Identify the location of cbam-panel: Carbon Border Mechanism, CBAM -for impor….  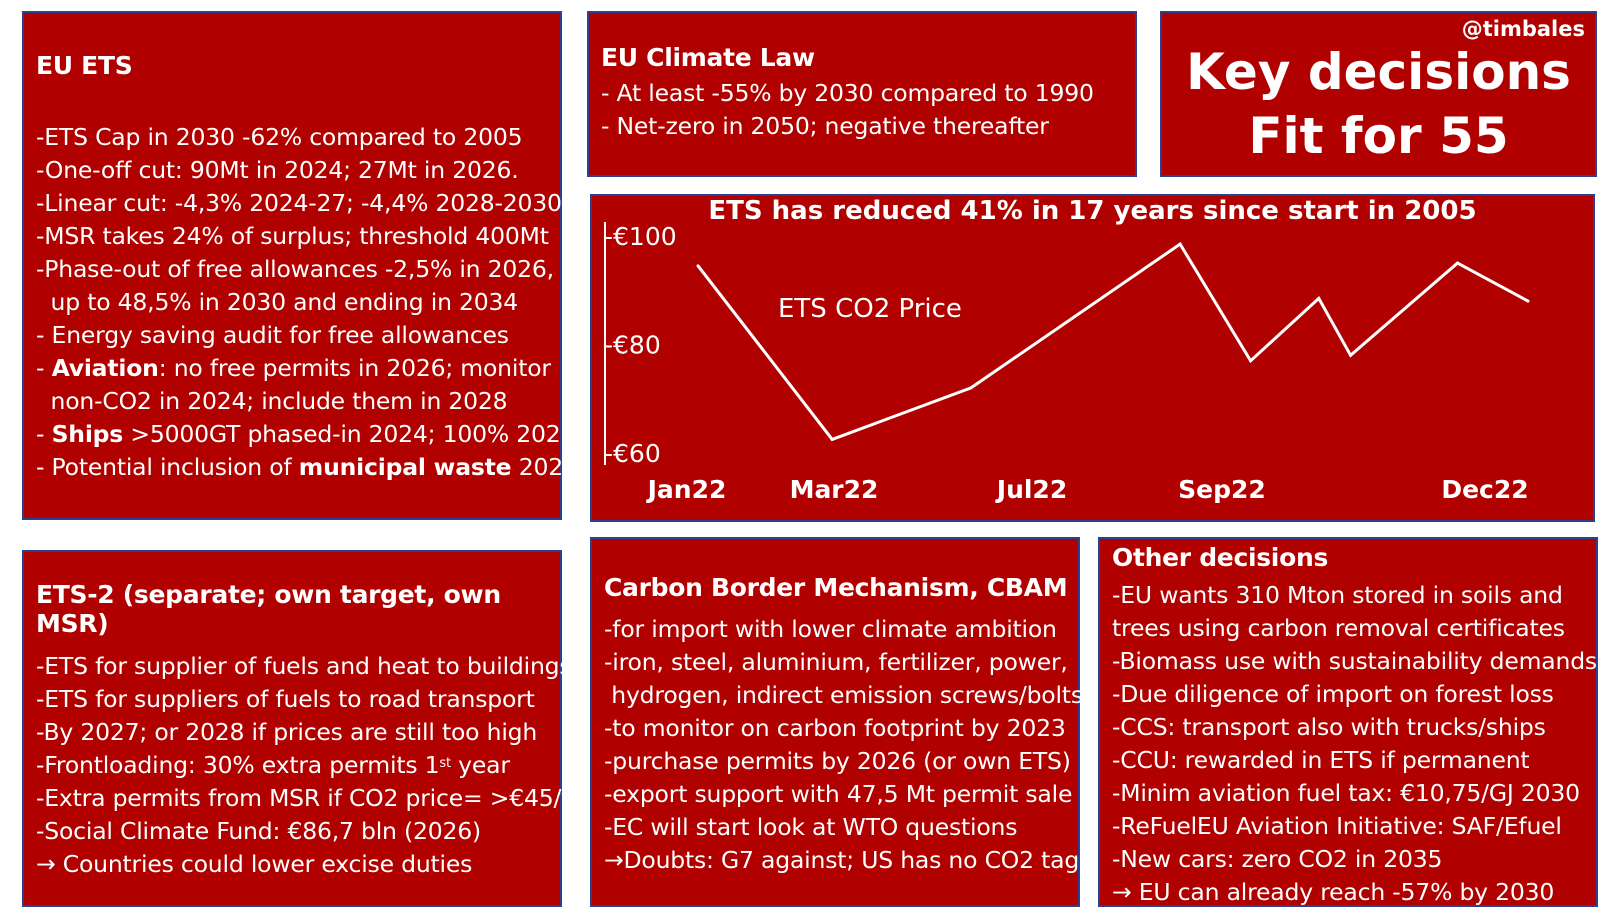
(836, 722).